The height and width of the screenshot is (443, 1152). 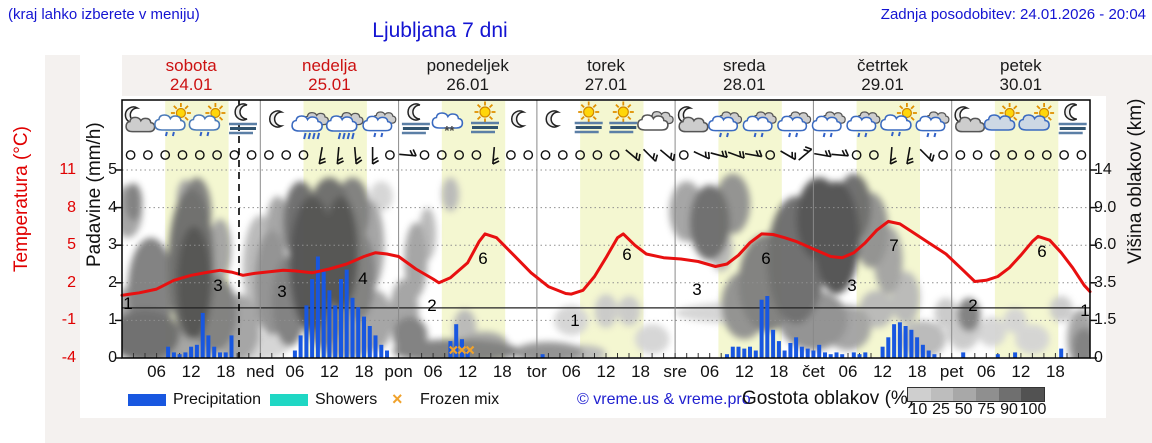 What do you see at coordinates (970, 119) in the screenshot?
I see `weather-icon-moon-cloud` at bounding box center [970, 119].